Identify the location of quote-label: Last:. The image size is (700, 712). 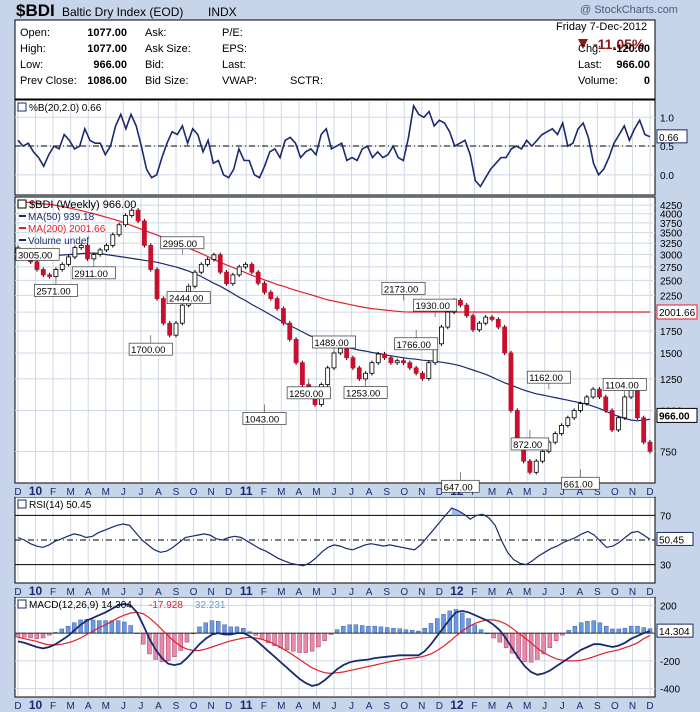
(590, 65).